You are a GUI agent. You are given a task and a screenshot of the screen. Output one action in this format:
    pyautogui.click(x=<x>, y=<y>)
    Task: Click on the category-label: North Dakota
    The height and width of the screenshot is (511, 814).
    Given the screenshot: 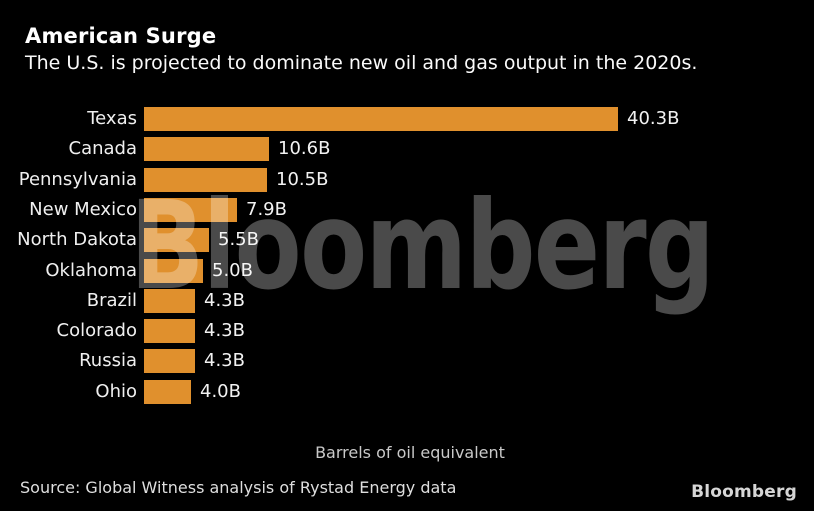 What is the action you would take?
    pyautogui.click(x=77, y=239)
    